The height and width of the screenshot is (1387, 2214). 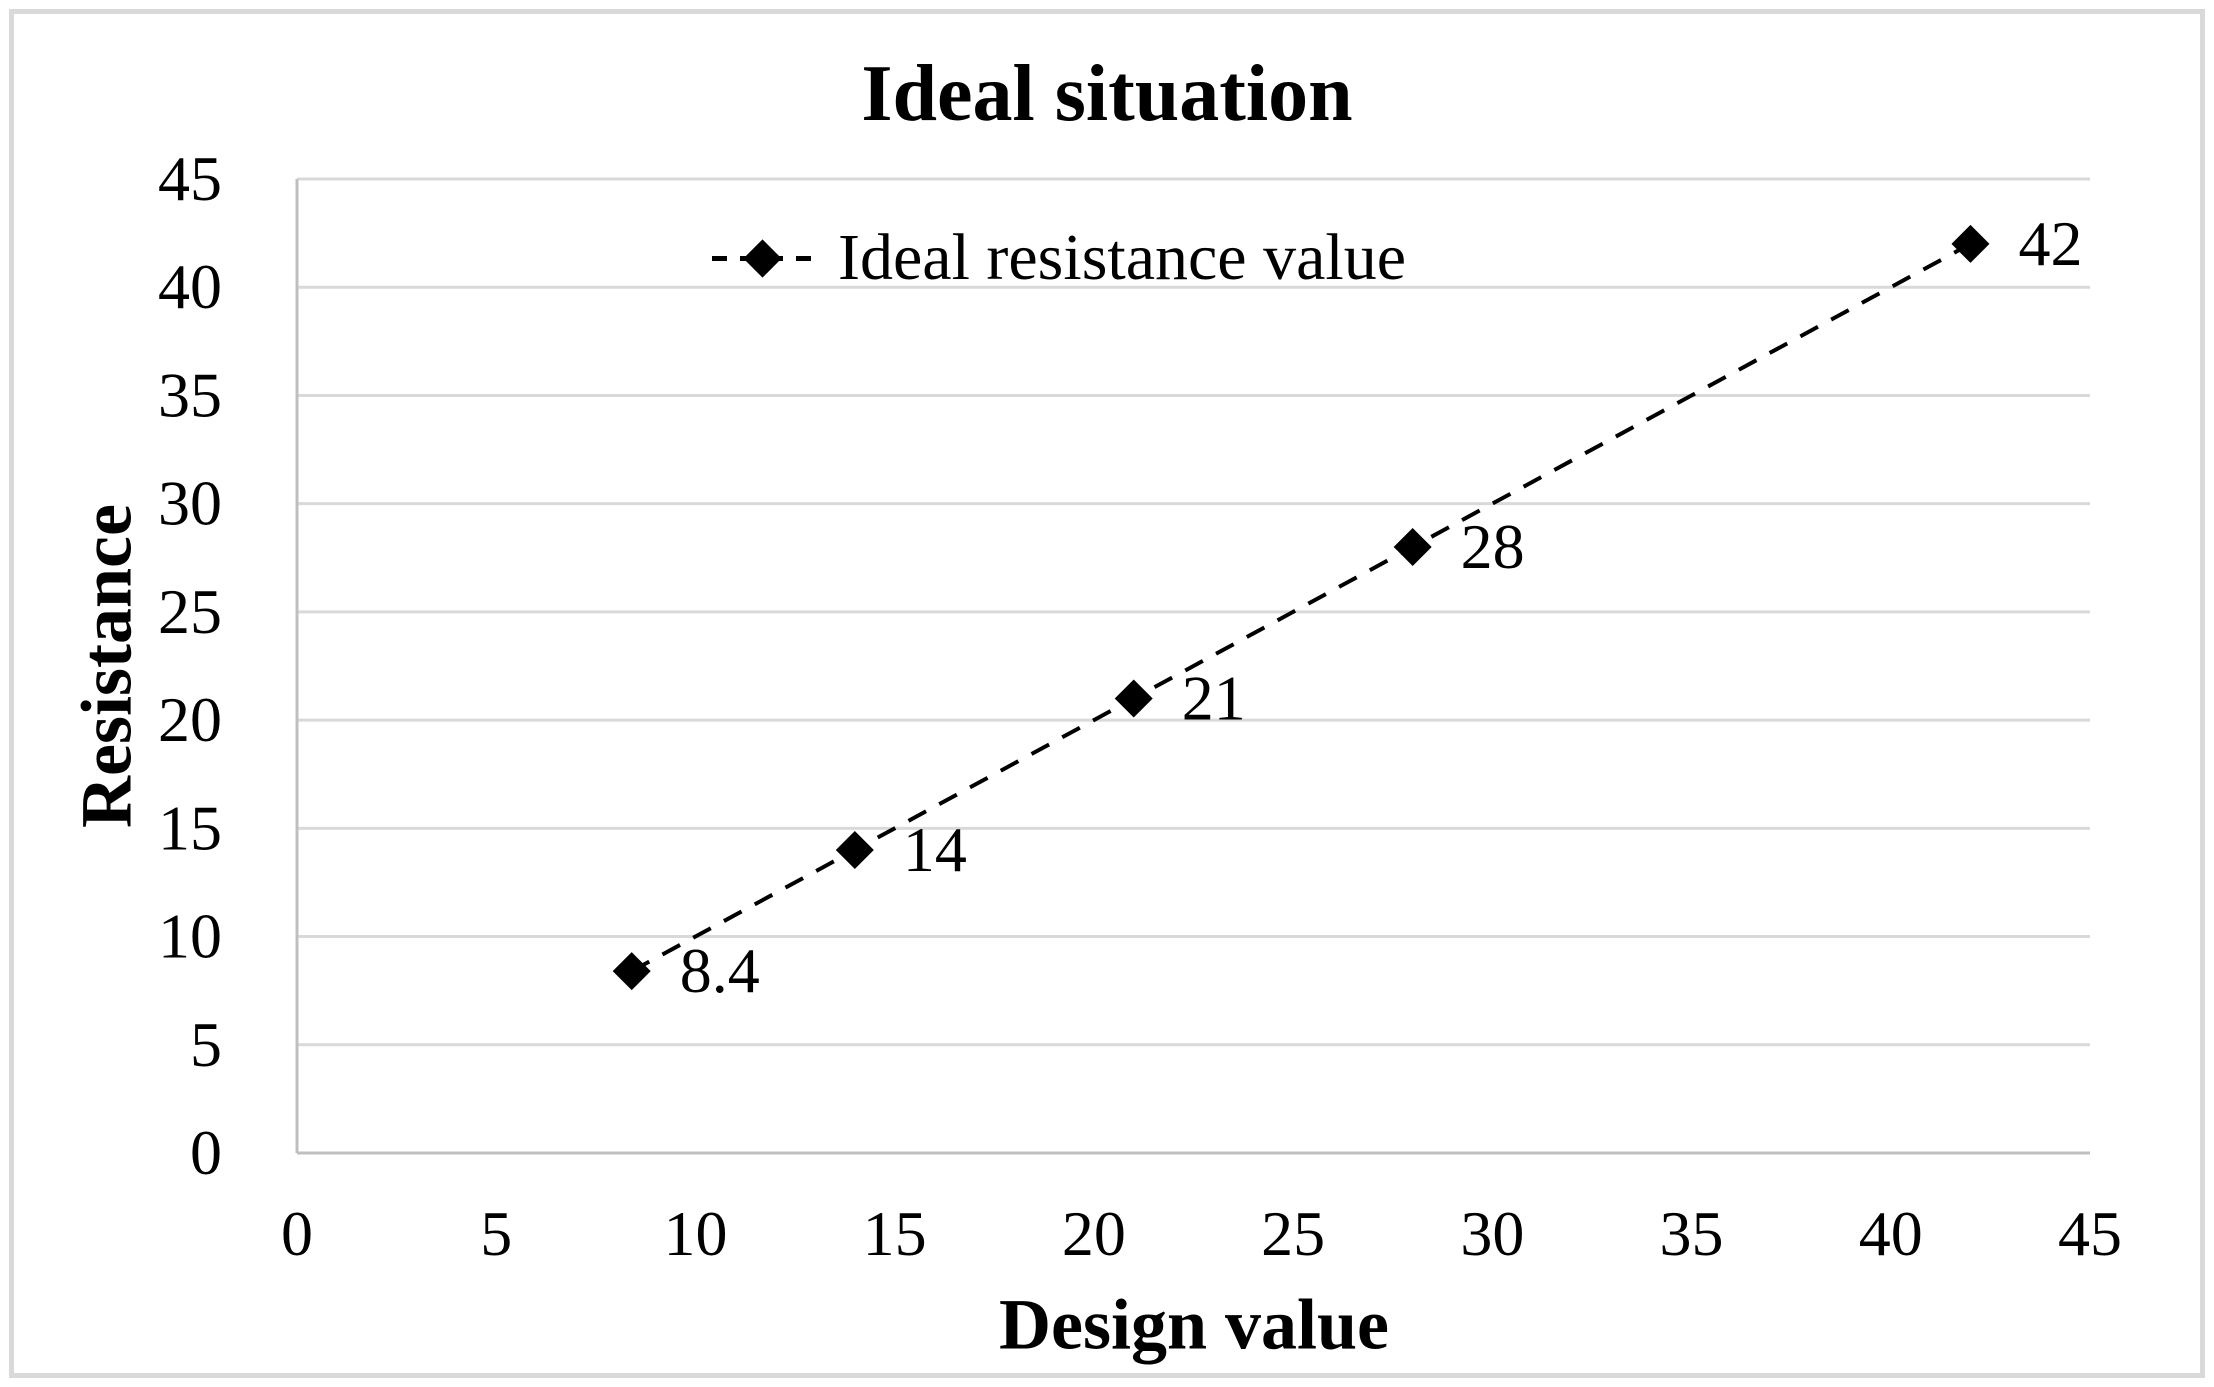 I want to click on x-tick-label: 15, so click(x=895, y=1233).